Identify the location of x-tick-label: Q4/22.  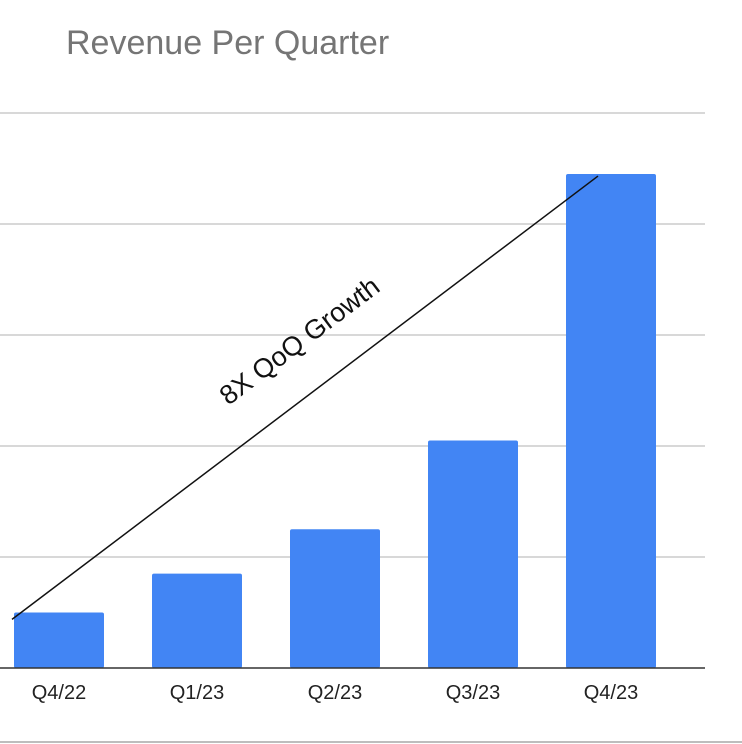
(59, 693).